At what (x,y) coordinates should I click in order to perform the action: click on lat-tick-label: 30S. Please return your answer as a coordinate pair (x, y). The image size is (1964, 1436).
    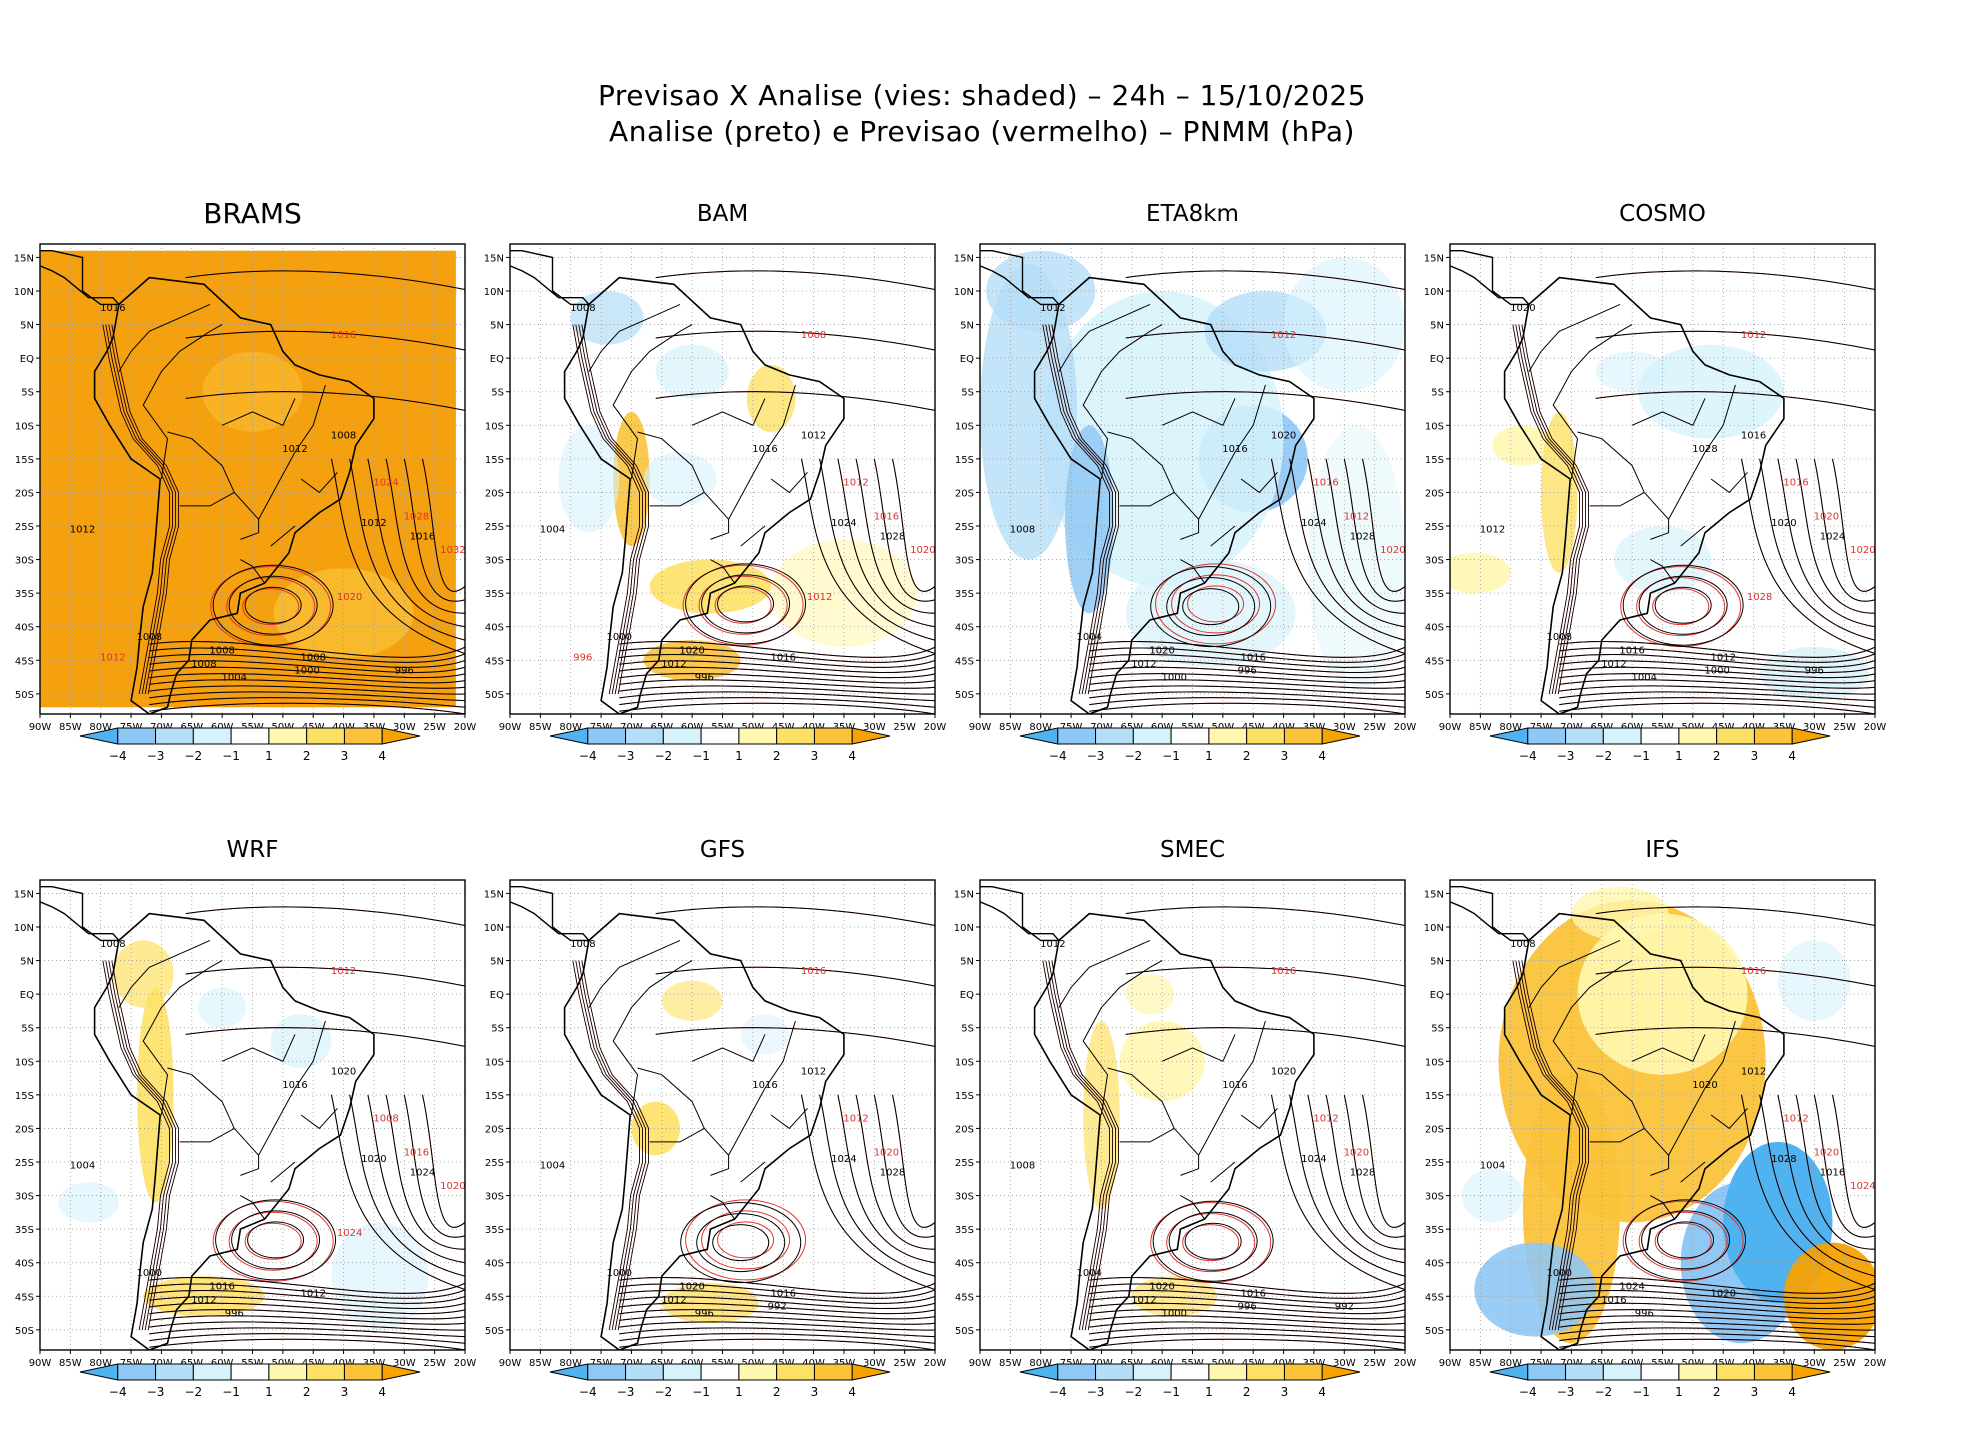
    Looking at the image, I should click on (1434, 1197).